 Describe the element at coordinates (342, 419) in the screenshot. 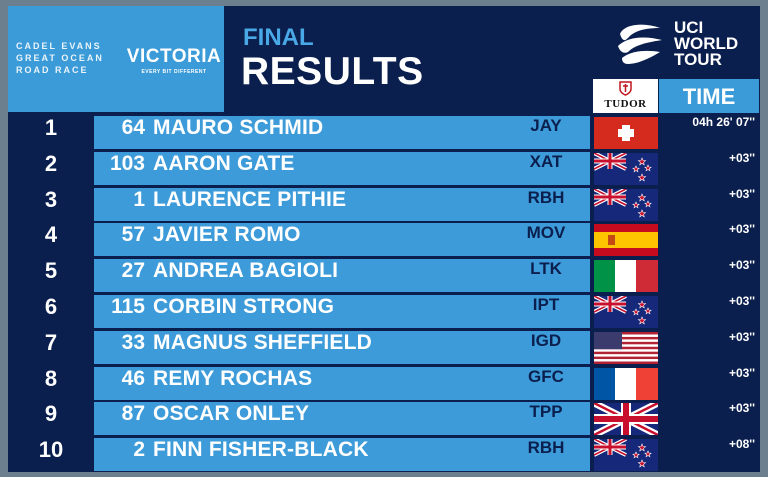

I see `rider-bar: 87 OSCAR ONLEY TPP` at that location.